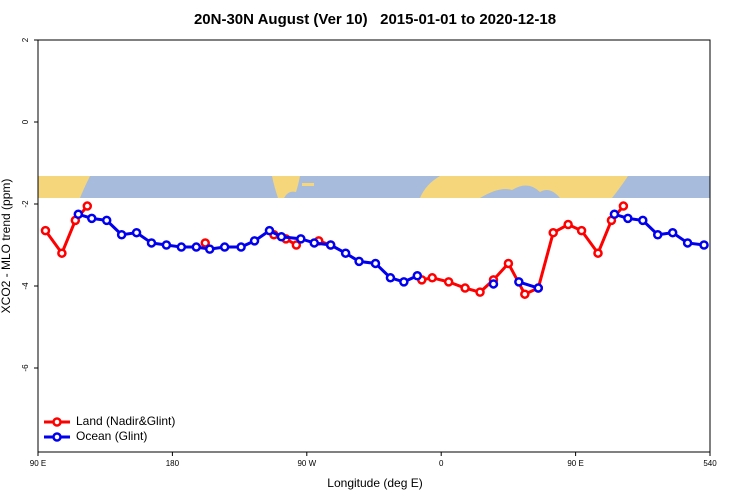 The width and height of the screenshot is (750, 500). Describe the element at coordinates (25, 39) in the screenshot. I see `y-tick-label: 2` at that location.